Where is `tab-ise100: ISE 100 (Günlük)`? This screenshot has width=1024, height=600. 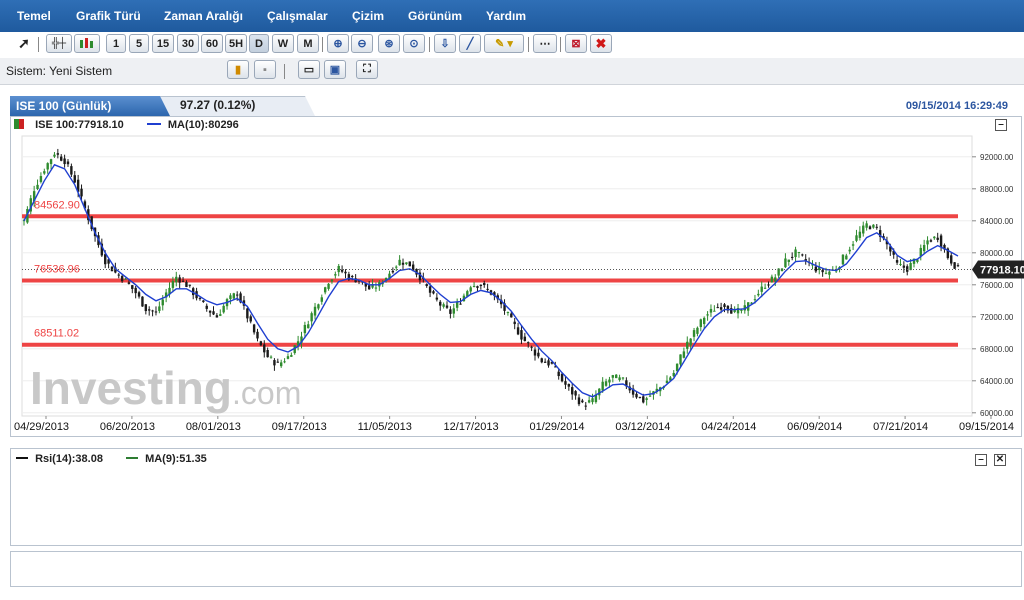 tab-ise100: ISE 100 (Günlük) is located at coordinates (90, 106).